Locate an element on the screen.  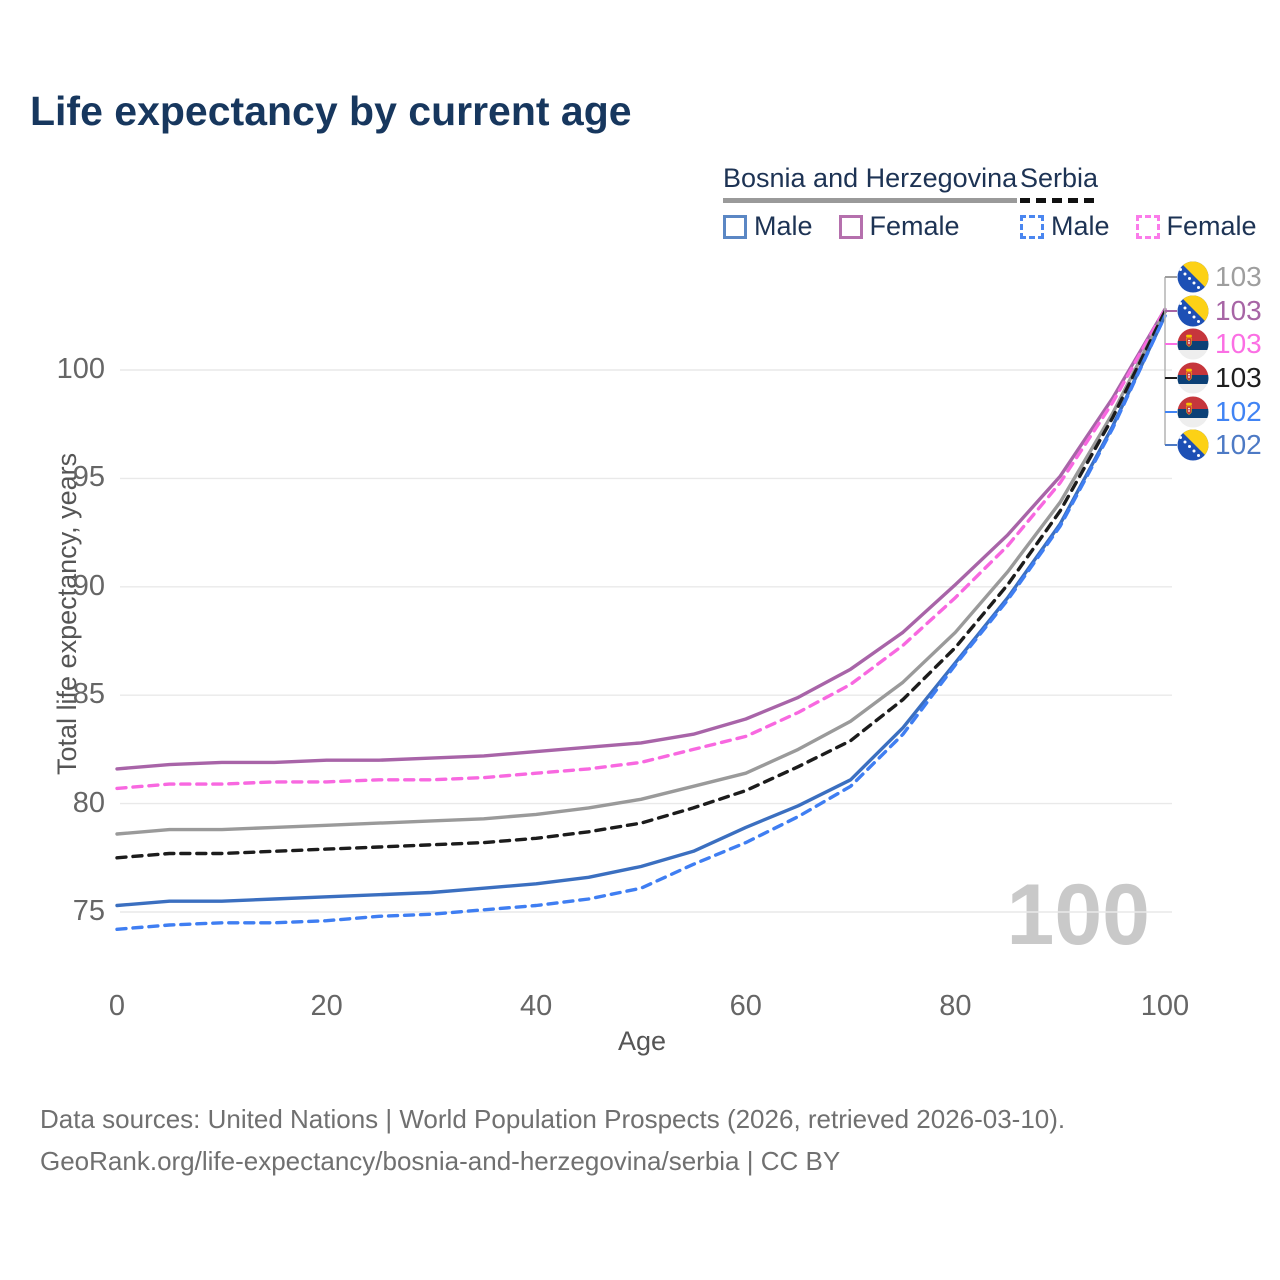
x-tick-0: 0 is located at coordinates (117, 1006).